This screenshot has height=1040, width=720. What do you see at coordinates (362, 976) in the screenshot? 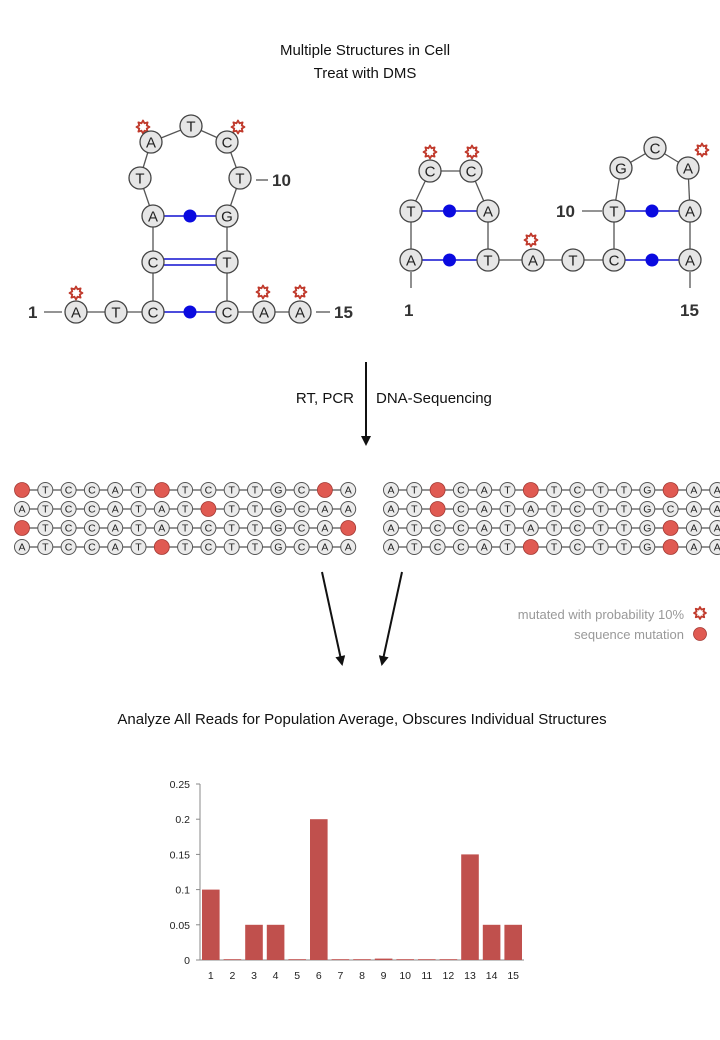
I see `chart-x-tick-label: 8` at bounding box center [362, 976].